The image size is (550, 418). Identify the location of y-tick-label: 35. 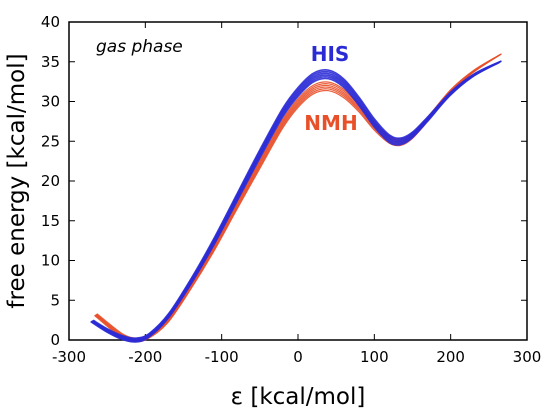
(50, 62).